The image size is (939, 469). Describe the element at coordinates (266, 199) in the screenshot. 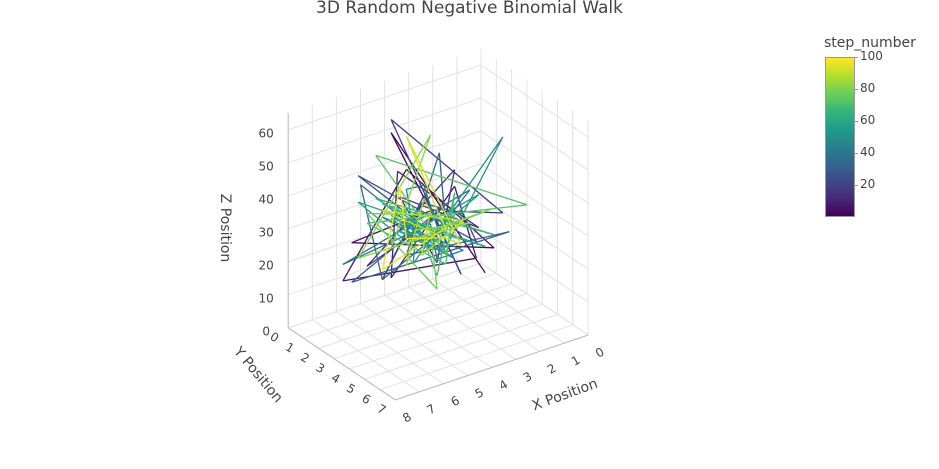

I see `z-tick-label: 40` at that location.